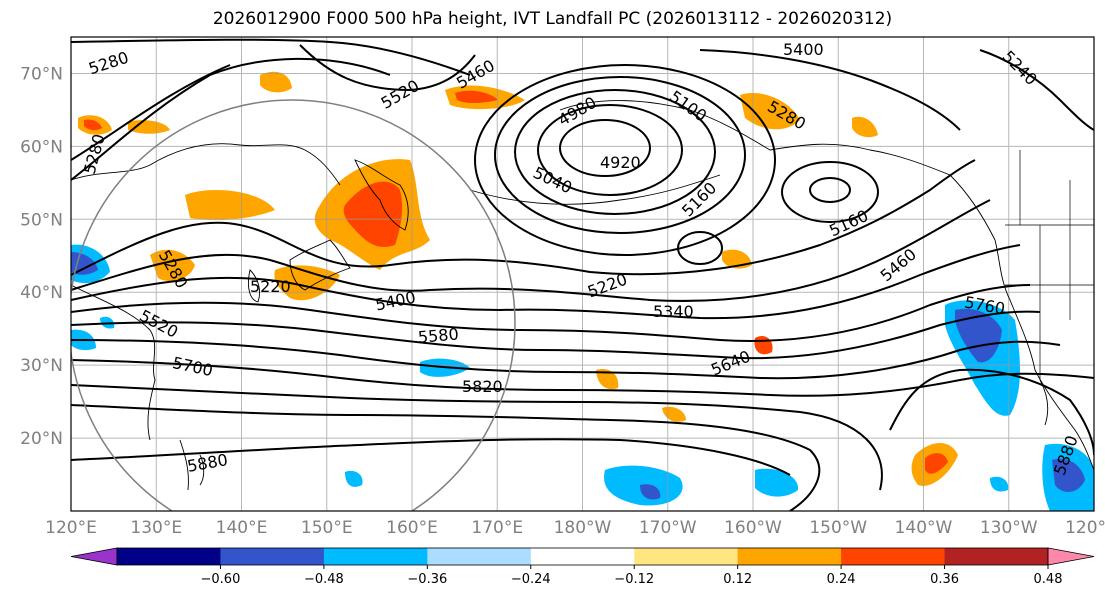  I want to click on latitude-label: 40°N, so click(41, 293).